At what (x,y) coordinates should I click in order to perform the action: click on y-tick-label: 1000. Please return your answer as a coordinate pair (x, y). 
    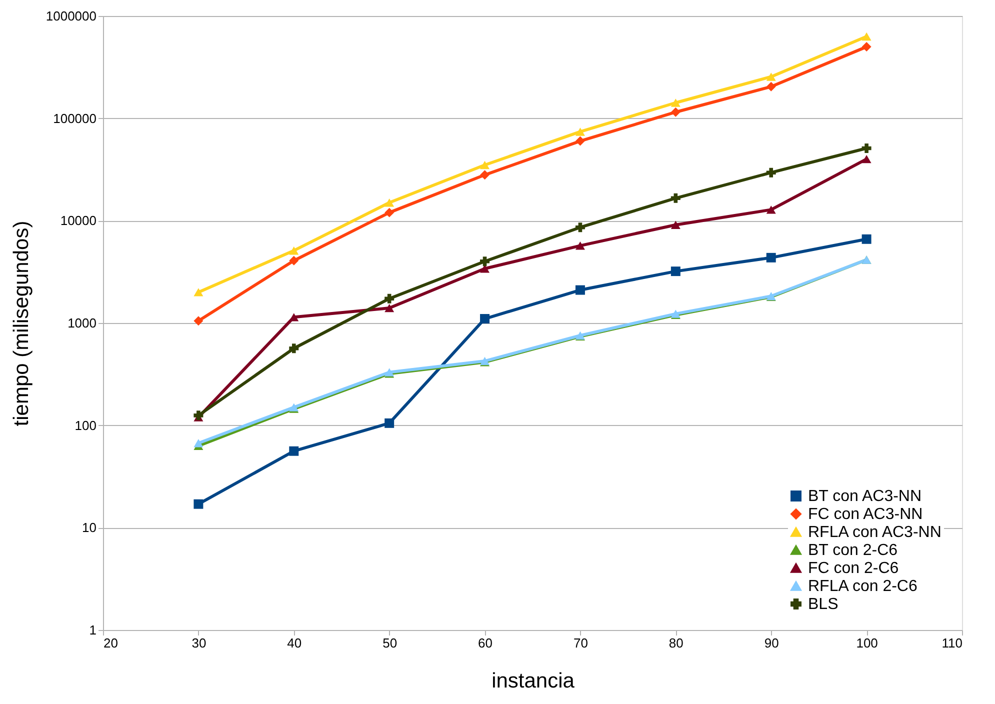
    Looking at the image, I should click on (82, 323).